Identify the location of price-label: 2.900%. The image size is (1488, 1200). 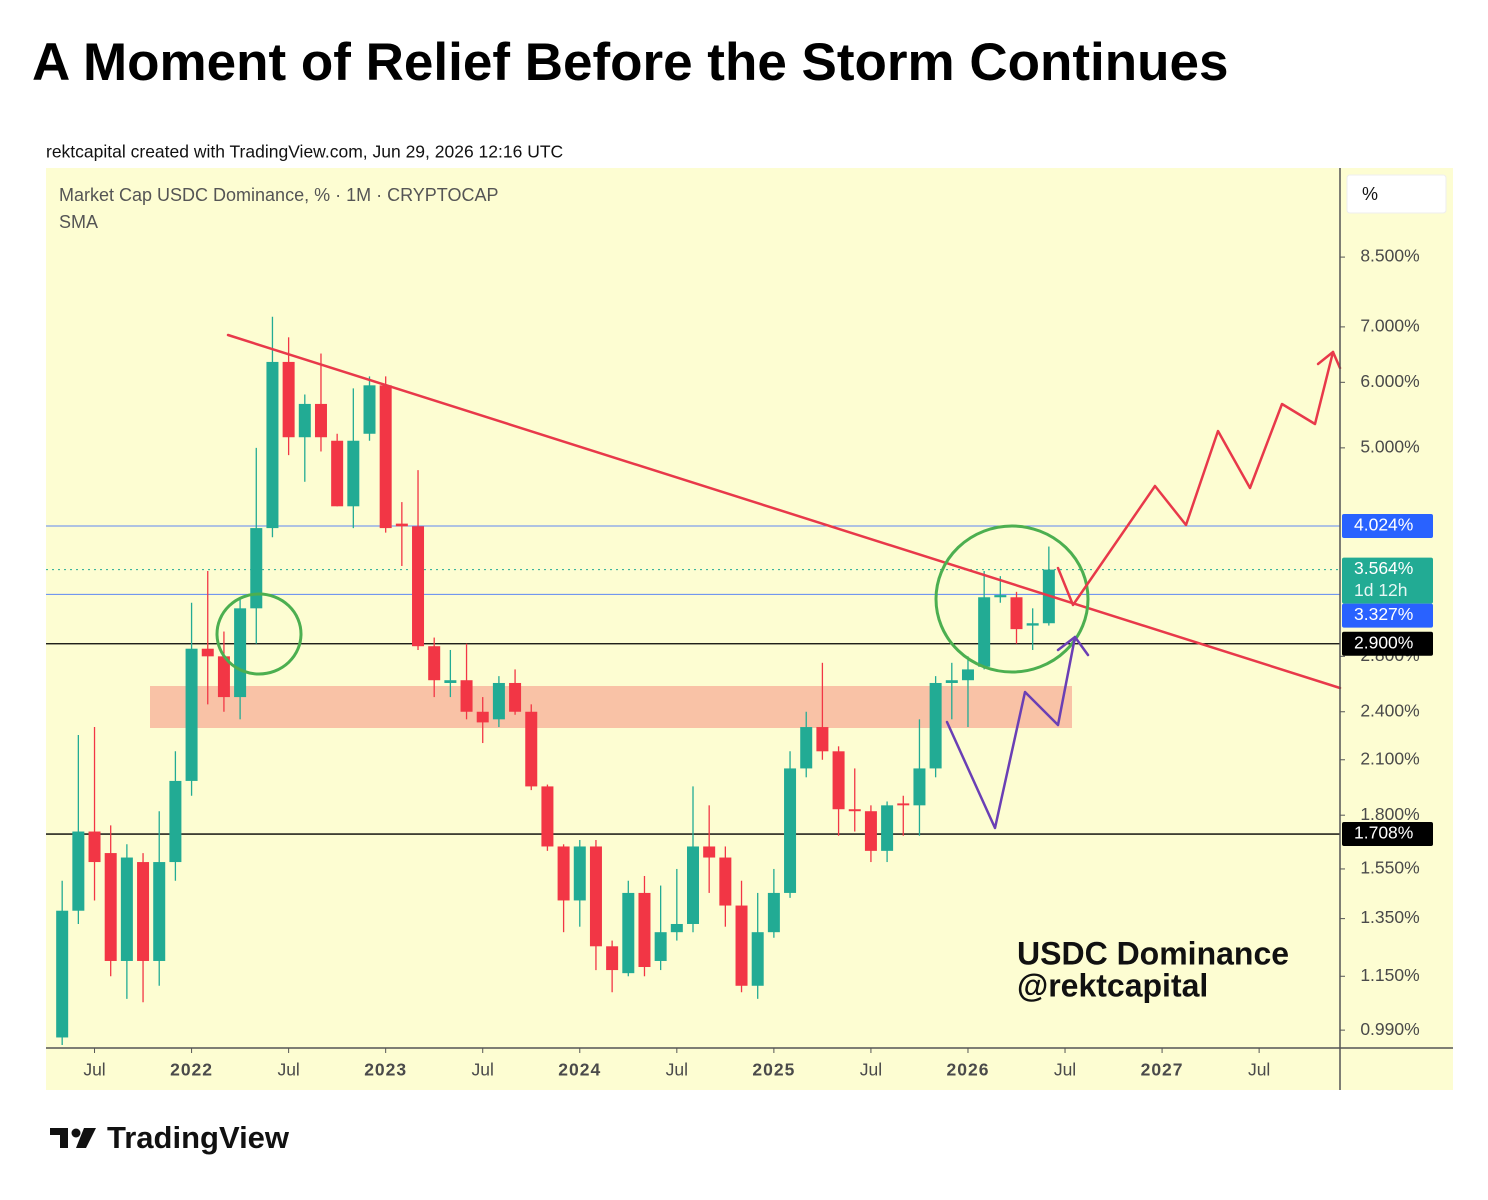
(1383, 642).